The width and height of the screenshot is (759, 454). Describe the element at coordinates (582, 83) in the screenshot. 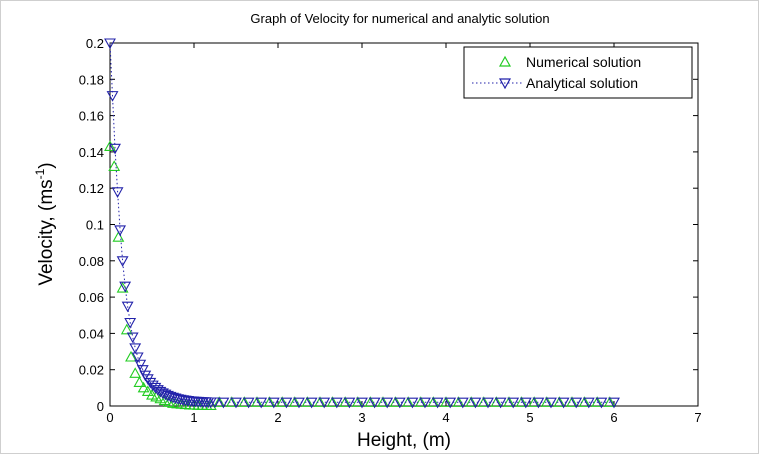

I see `legend-label-analytical: Analytical solution` at that location.